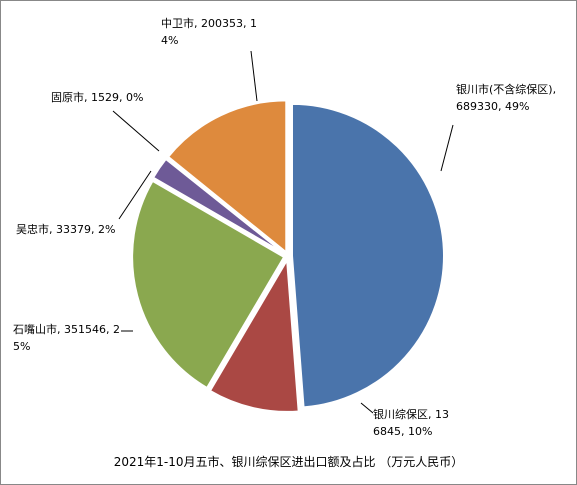 This screenshot has width=577, height=485. Describe the element at coordinates (67, 338) in the screenshot. I see `data-label: 石嘴山市, 351546, 25%` at that location.